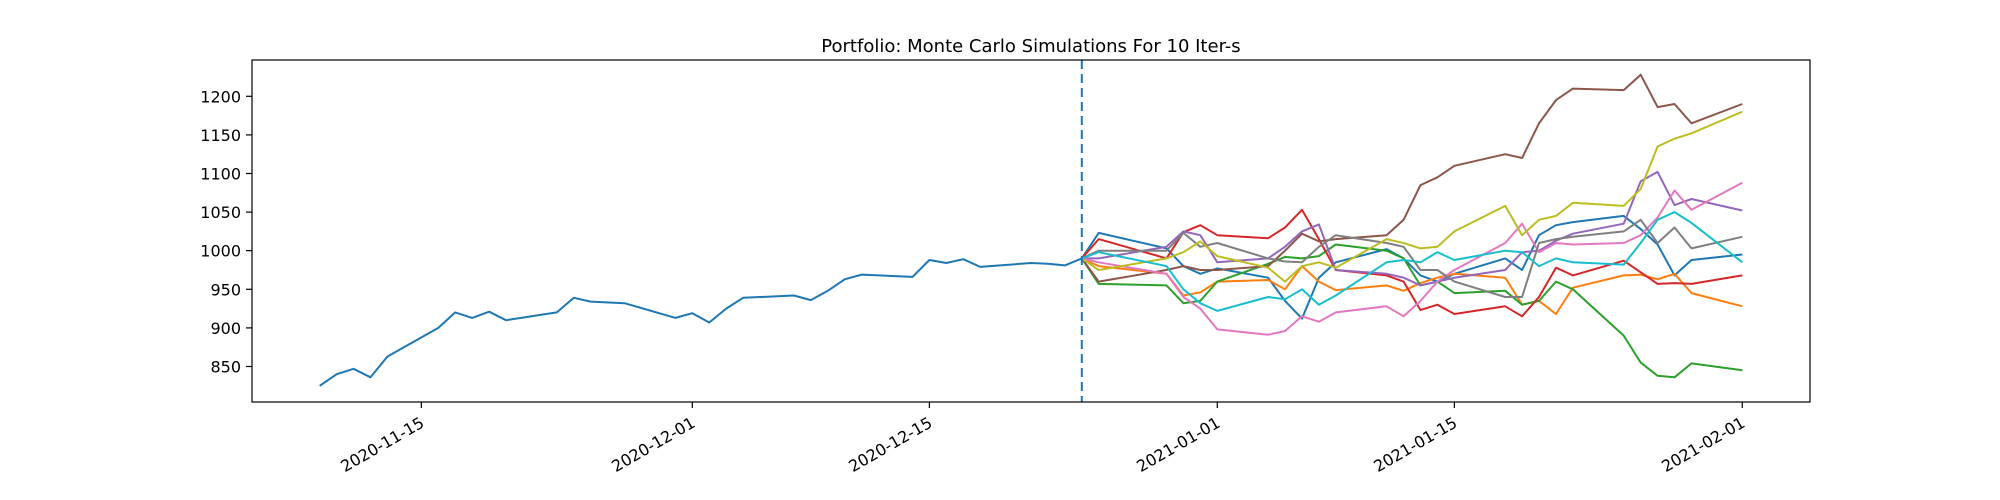  Describe the element at coordinates (225, 289) in the screenshot. I see `y-tick-label: 950` at that location.